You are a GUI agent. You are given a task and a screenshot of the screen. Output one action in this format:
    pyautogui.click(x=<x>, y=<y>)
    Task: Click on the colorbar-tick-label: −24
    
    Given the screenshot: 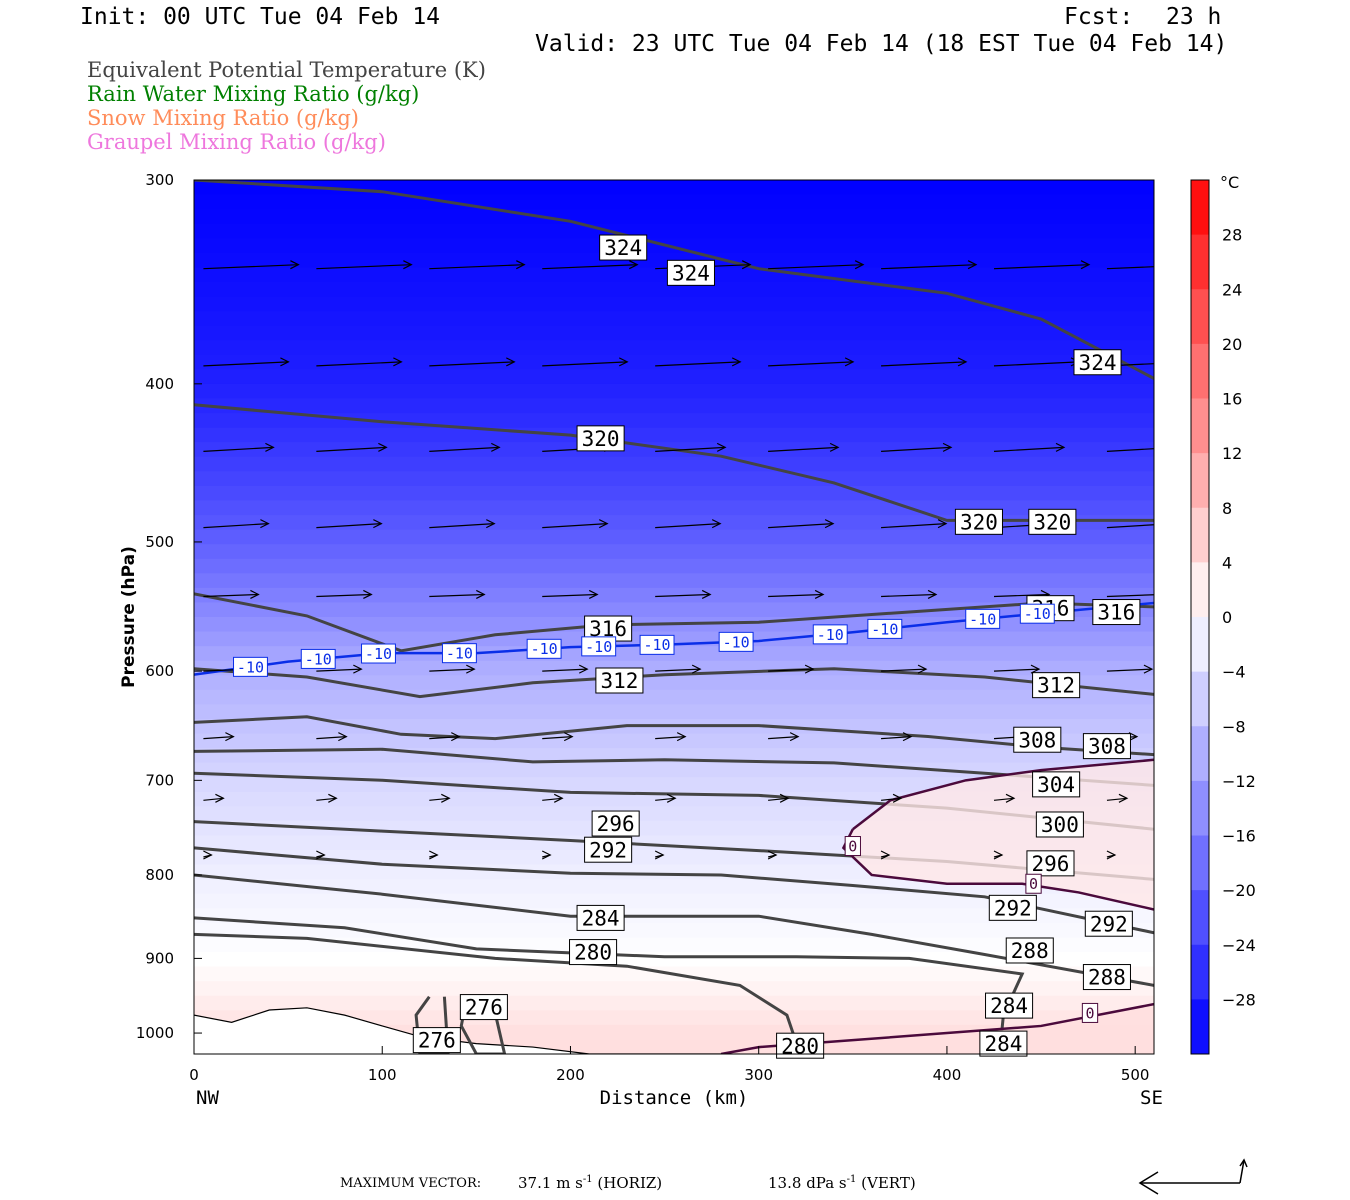 What is the action you would take?
    pyautogui.click(x=1239, y=945)
    